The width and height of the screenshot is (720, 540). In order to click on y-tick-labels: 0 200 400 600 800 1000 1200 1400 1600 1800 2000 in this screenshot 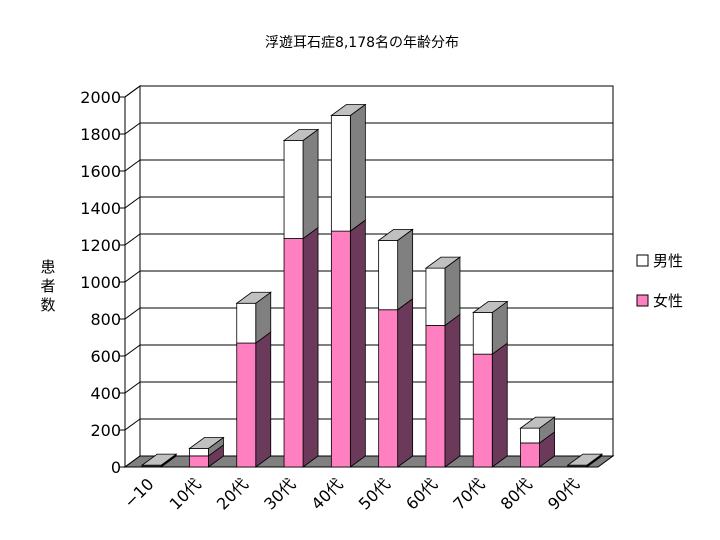, I will do `click(100, 282)`.